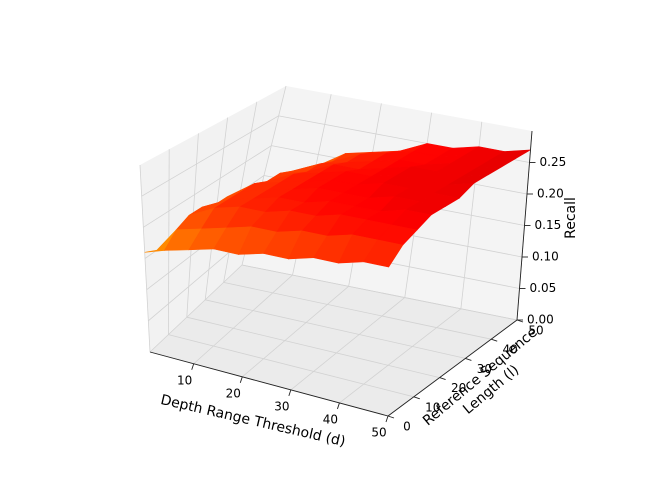  Describe the element at coordinates (548, 225) in the screenshot. I see `z-tick-label: 0.15` at that location.